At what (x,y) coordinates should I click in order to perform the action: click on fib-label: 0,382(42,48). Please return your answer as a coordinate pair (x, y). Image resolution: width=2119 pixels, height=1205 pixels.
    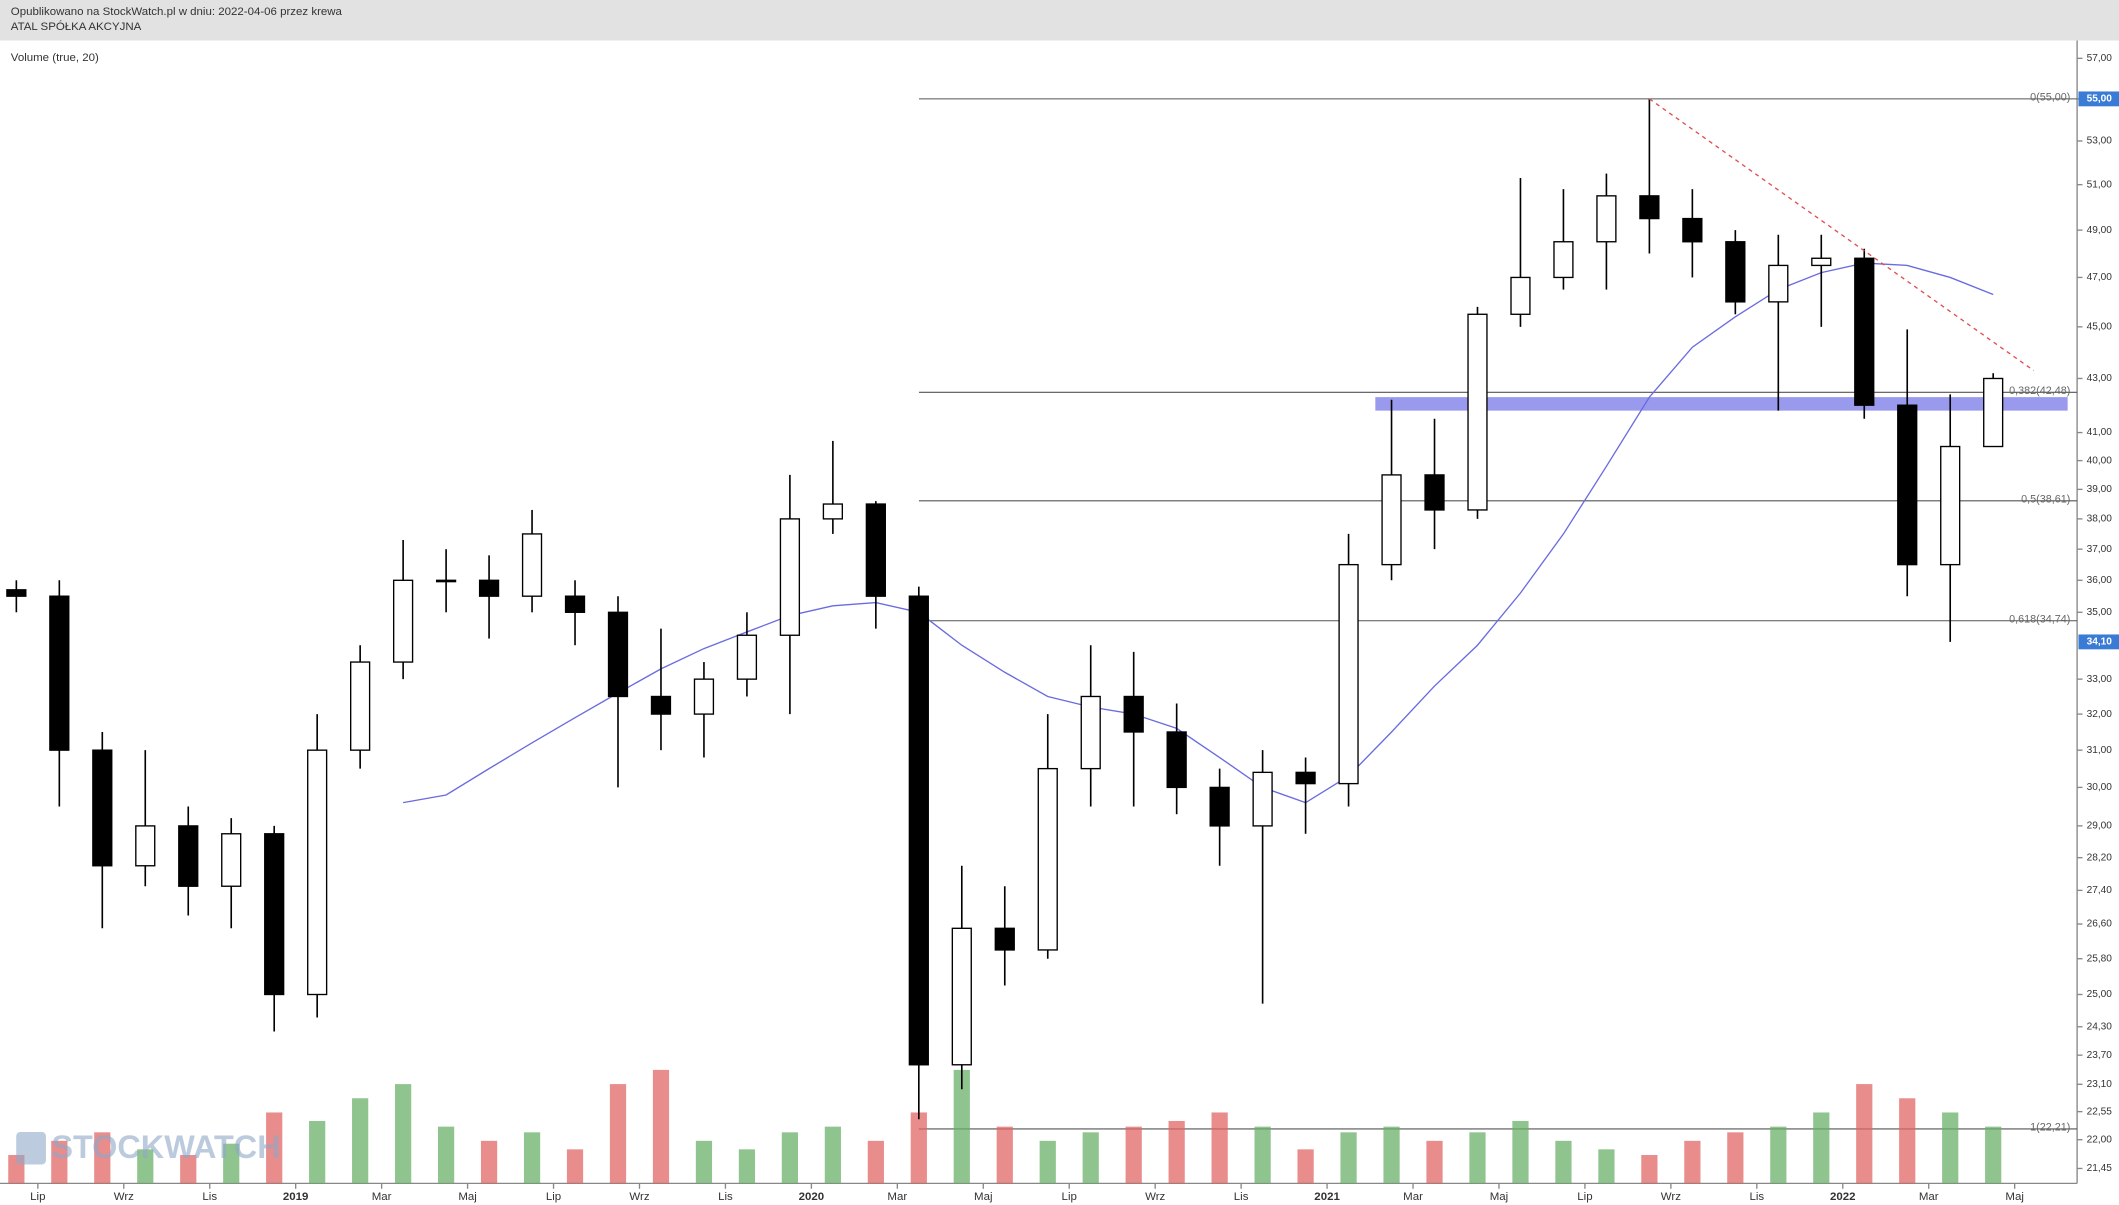
    Looking at the image, I should click on (2039, 391).